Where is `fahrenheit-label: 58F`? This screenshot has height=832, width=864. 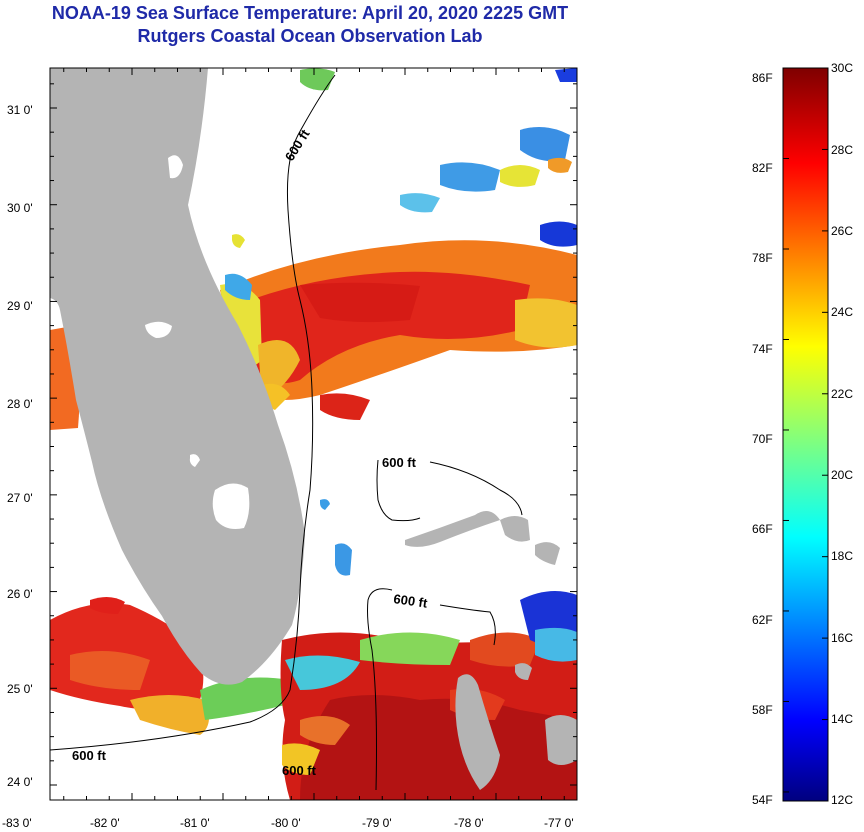 fahrenheit-label: 58F is located at coordinates (762, 710).